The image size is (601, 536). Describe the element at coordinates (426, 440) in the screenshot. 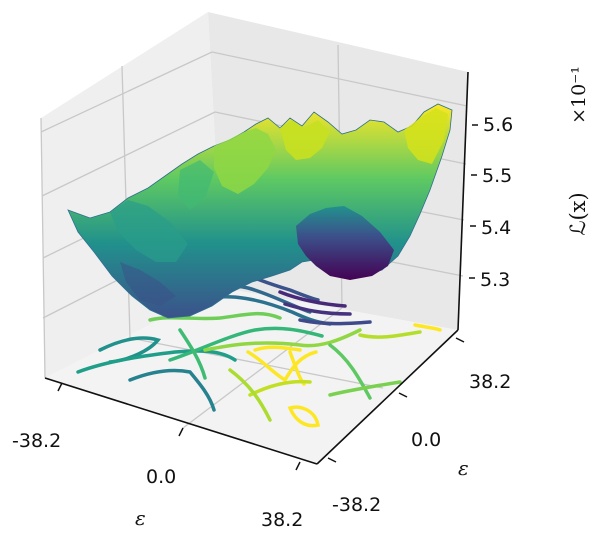

I see `y-tick-mid: 0.0` at that location.